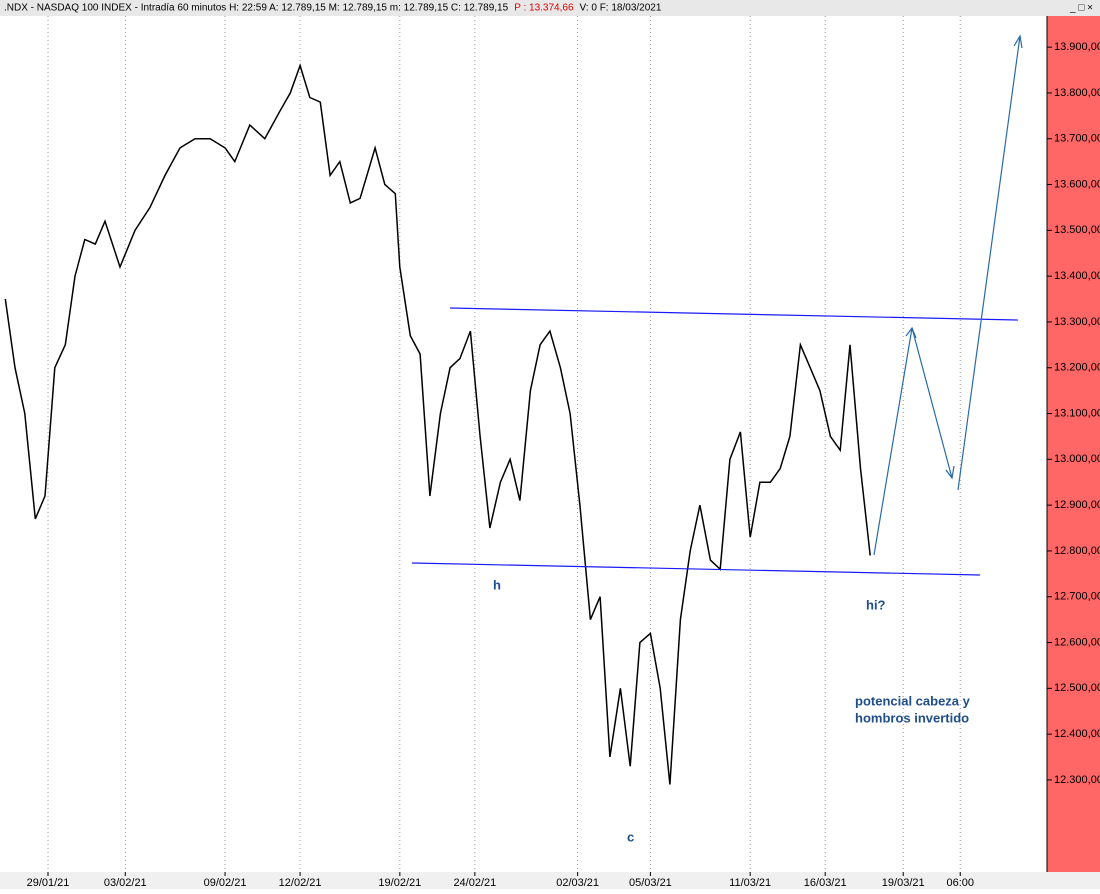  I want to click on x-tick-label: 16/03/21, so click(825, 883).